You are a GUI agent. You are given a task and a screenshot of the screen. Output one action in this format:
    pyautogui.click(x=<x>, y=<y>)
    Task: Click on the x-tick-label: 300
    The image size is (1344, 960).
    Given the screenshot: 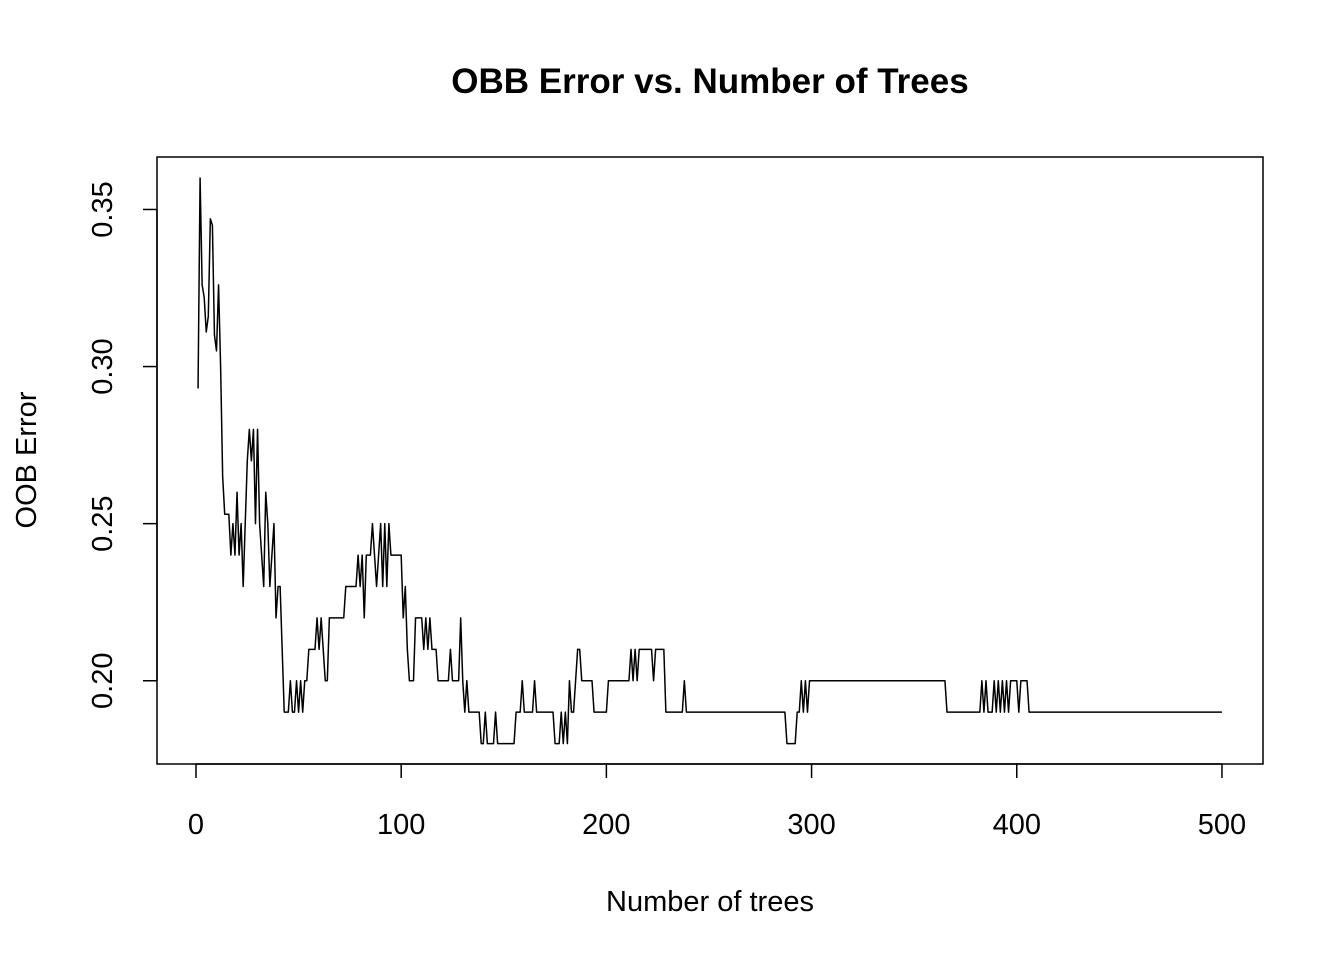 What is the action you would take?
    pyautogui.click(x=811, y=825)
    